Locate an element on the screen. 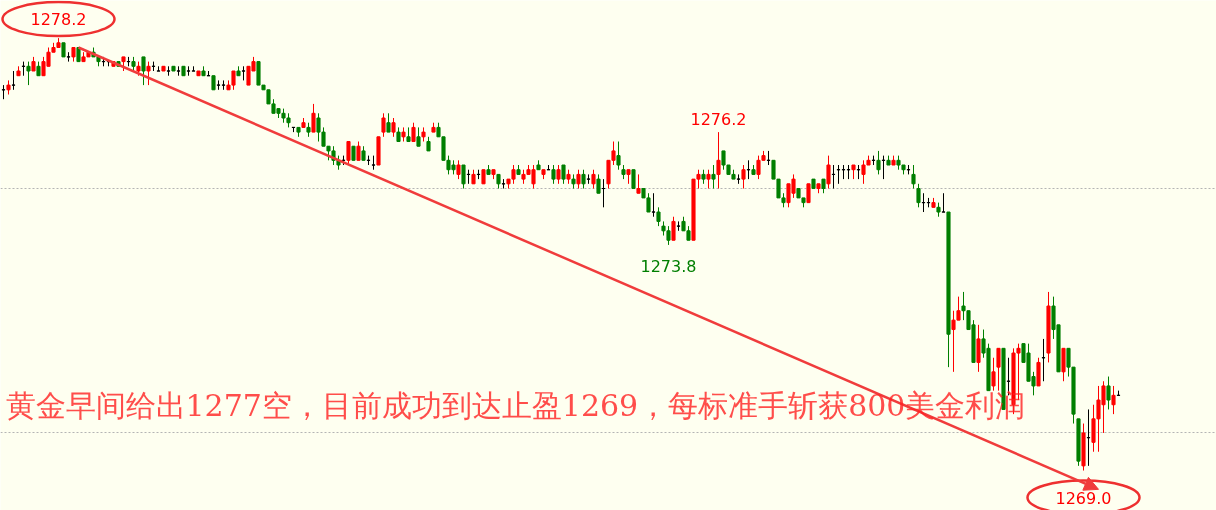 Image resolution: width=1216 pixels, height=510 pixels. annotation: 1269.0 is located at coordinates (1083, 498).